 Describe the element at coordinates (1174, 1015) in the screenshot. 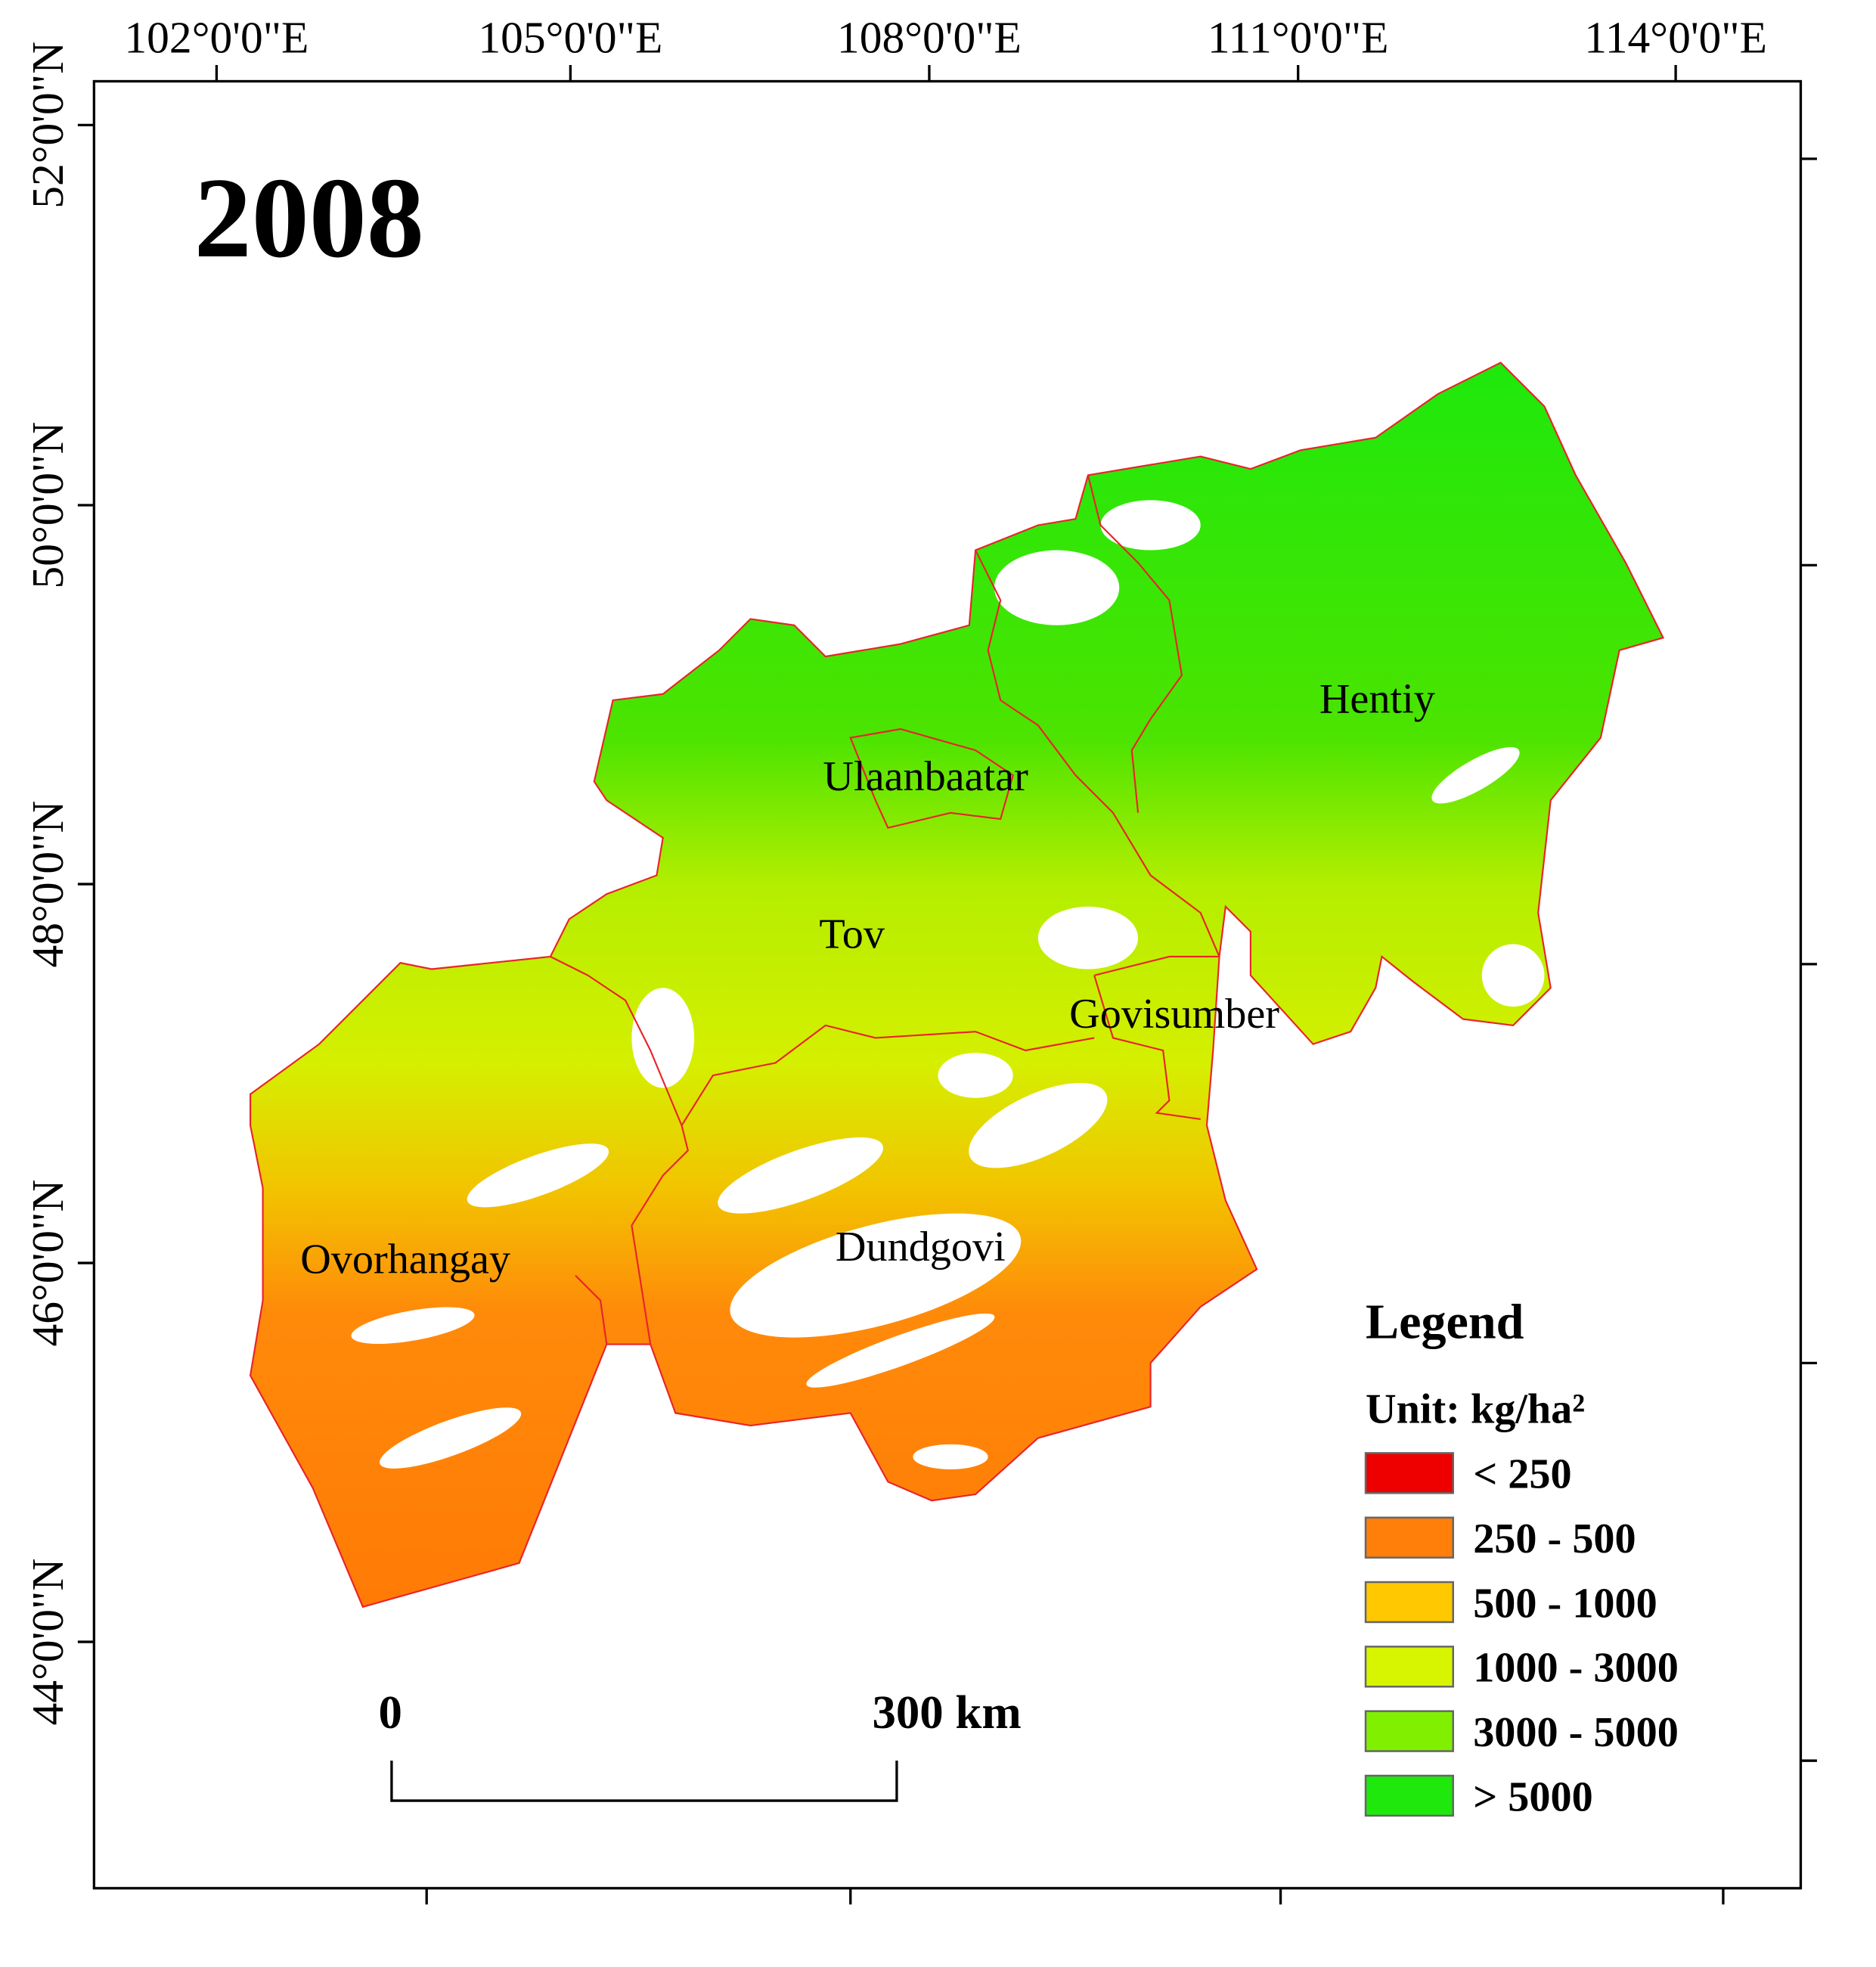

I see `region-label: Govisumber` at that location.